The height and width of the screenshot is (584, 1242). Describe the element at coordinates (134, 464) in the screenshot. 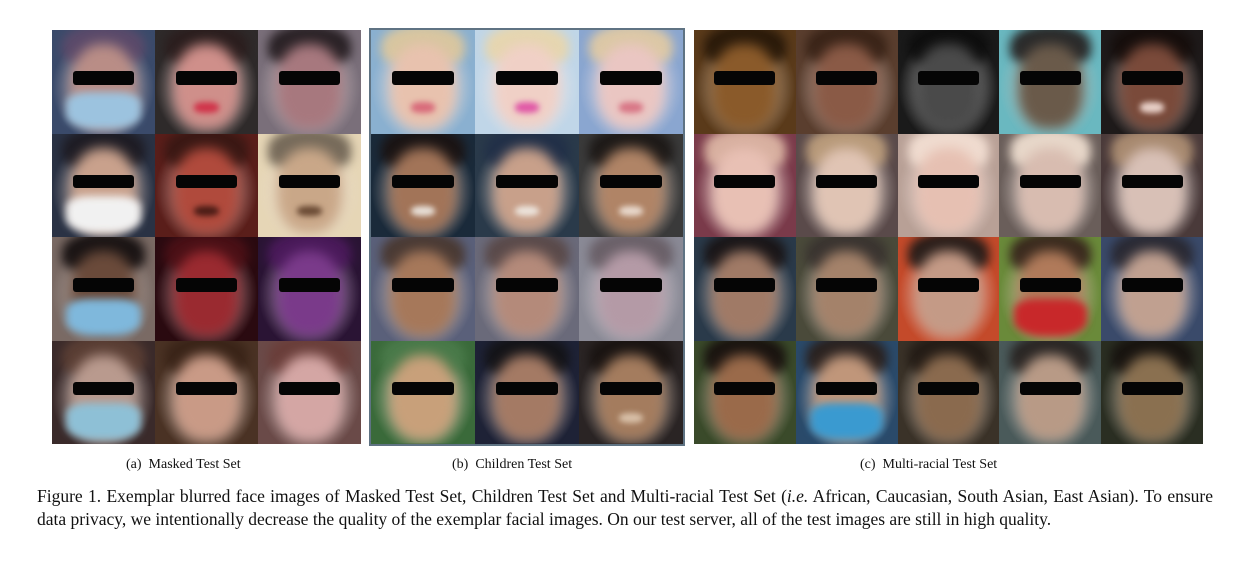

I see `subcaption-a-label: (a)` at that location.